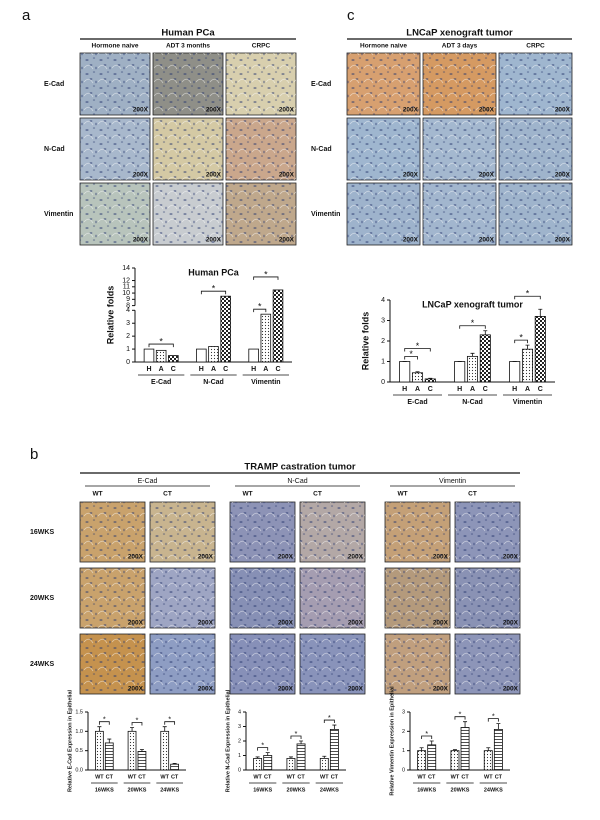 The height and width of the screenshot is (820, 600). What do you see at coordinates (351, 15) in the screenshot?
I see `panel-letter: c` at bounding box center [351, 15].